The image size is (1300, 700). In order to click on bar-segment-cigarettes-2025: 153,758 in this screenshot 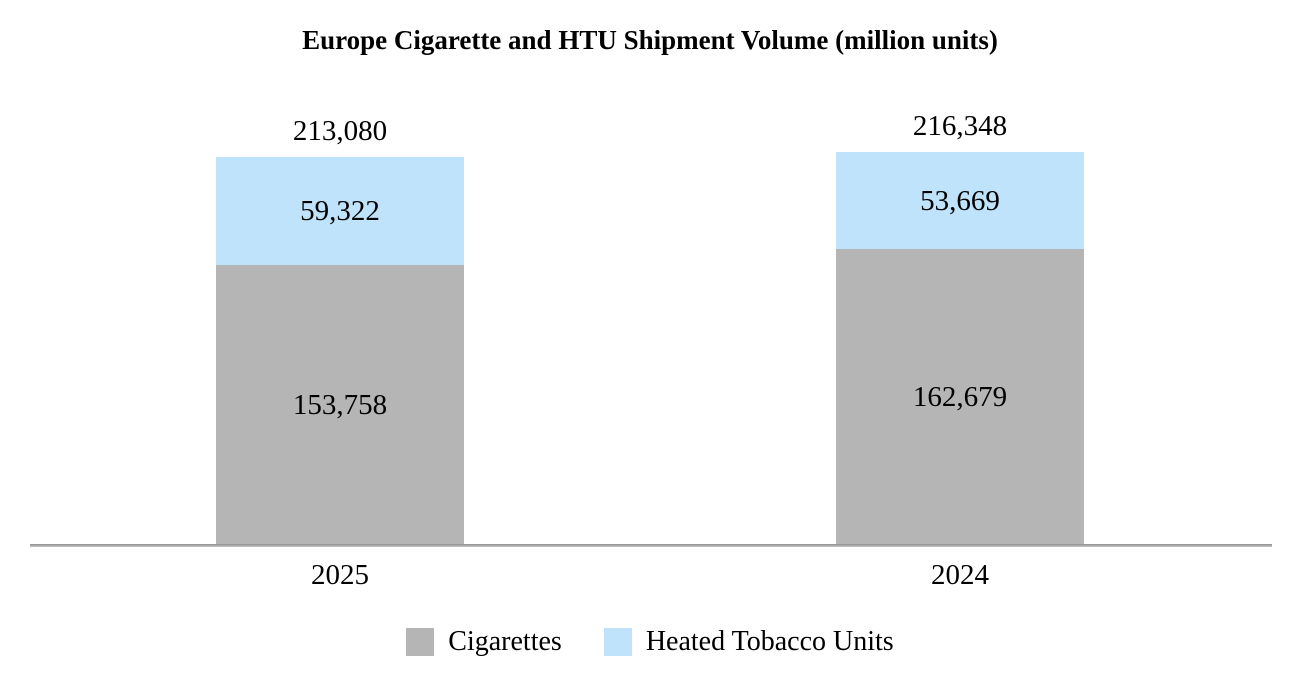, I will do `click(340, 404)`.